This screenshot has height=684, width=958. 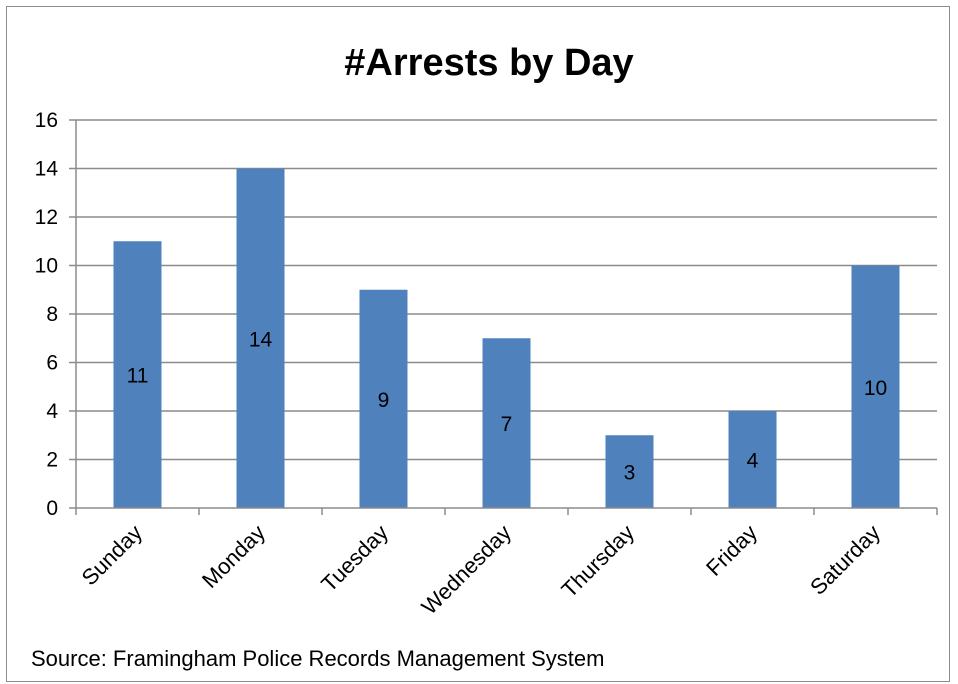 What do you see at coordinates (52, 508) in the screenshot?
I see `y-tick-label: 0` at bounding box center [52, 508].